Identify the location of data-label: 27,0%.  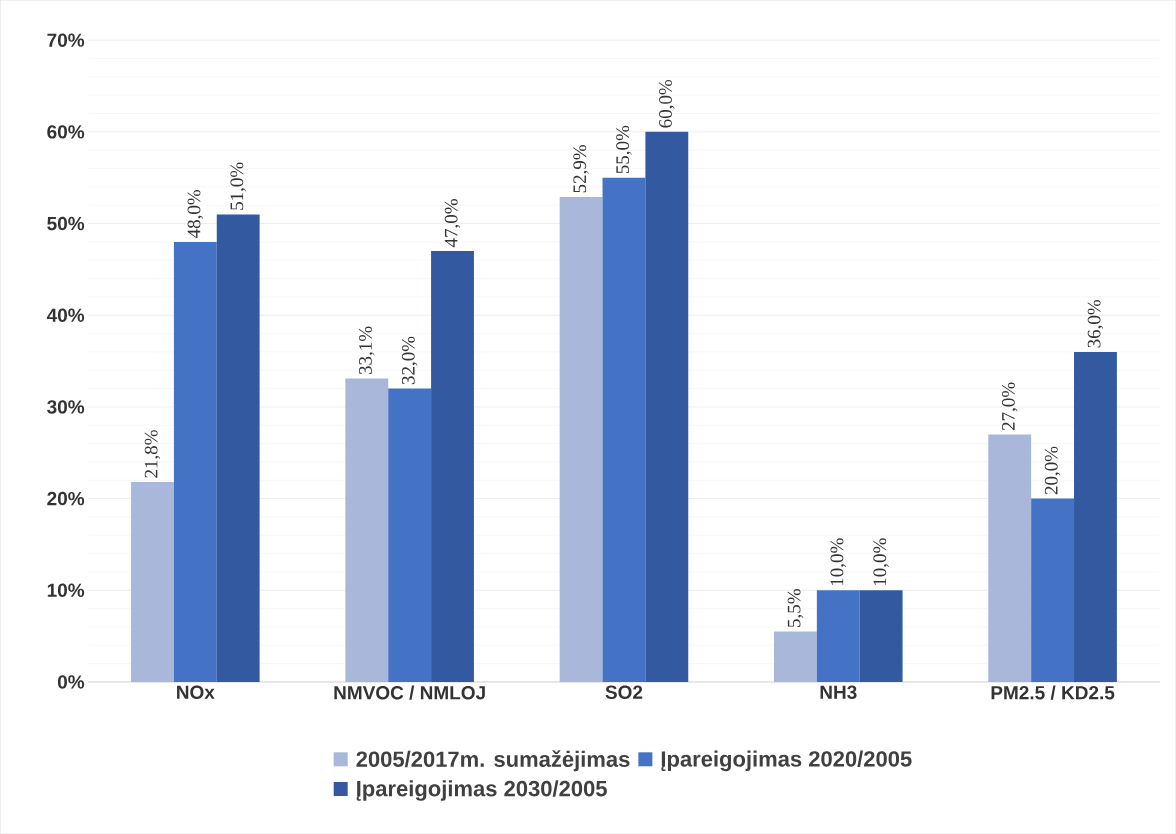
(1009, 406).